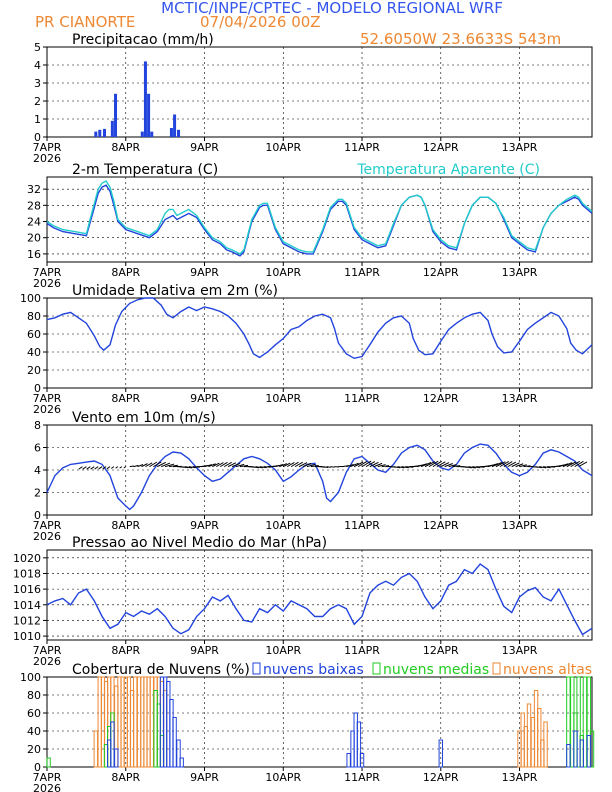 The height and width of the screenshot is (792, 612). What do you see at coordinates (256, 668) in the screenshot?
I see `legend-swatch` at bounding box center [256, 668].